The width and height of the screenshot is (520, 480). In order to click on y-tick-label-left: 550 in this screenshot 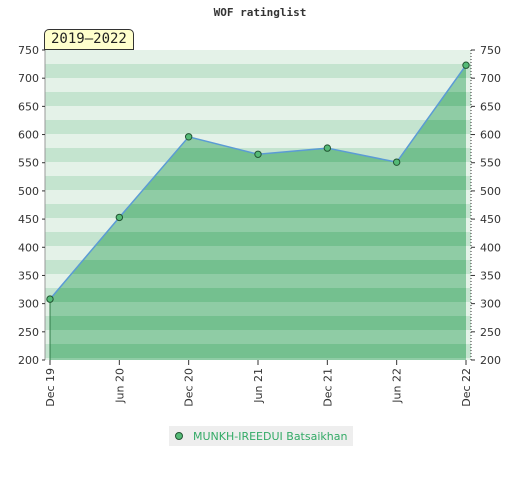, I will do `click(28, 163)`.